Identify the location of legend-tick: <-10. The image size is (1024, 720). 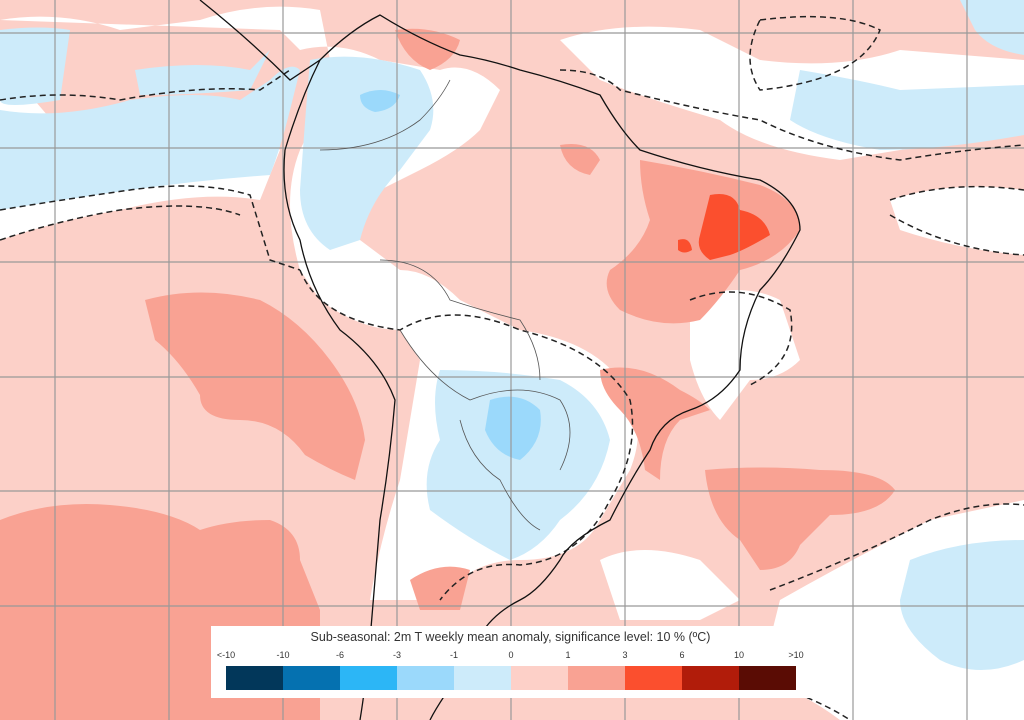
(226, 655).